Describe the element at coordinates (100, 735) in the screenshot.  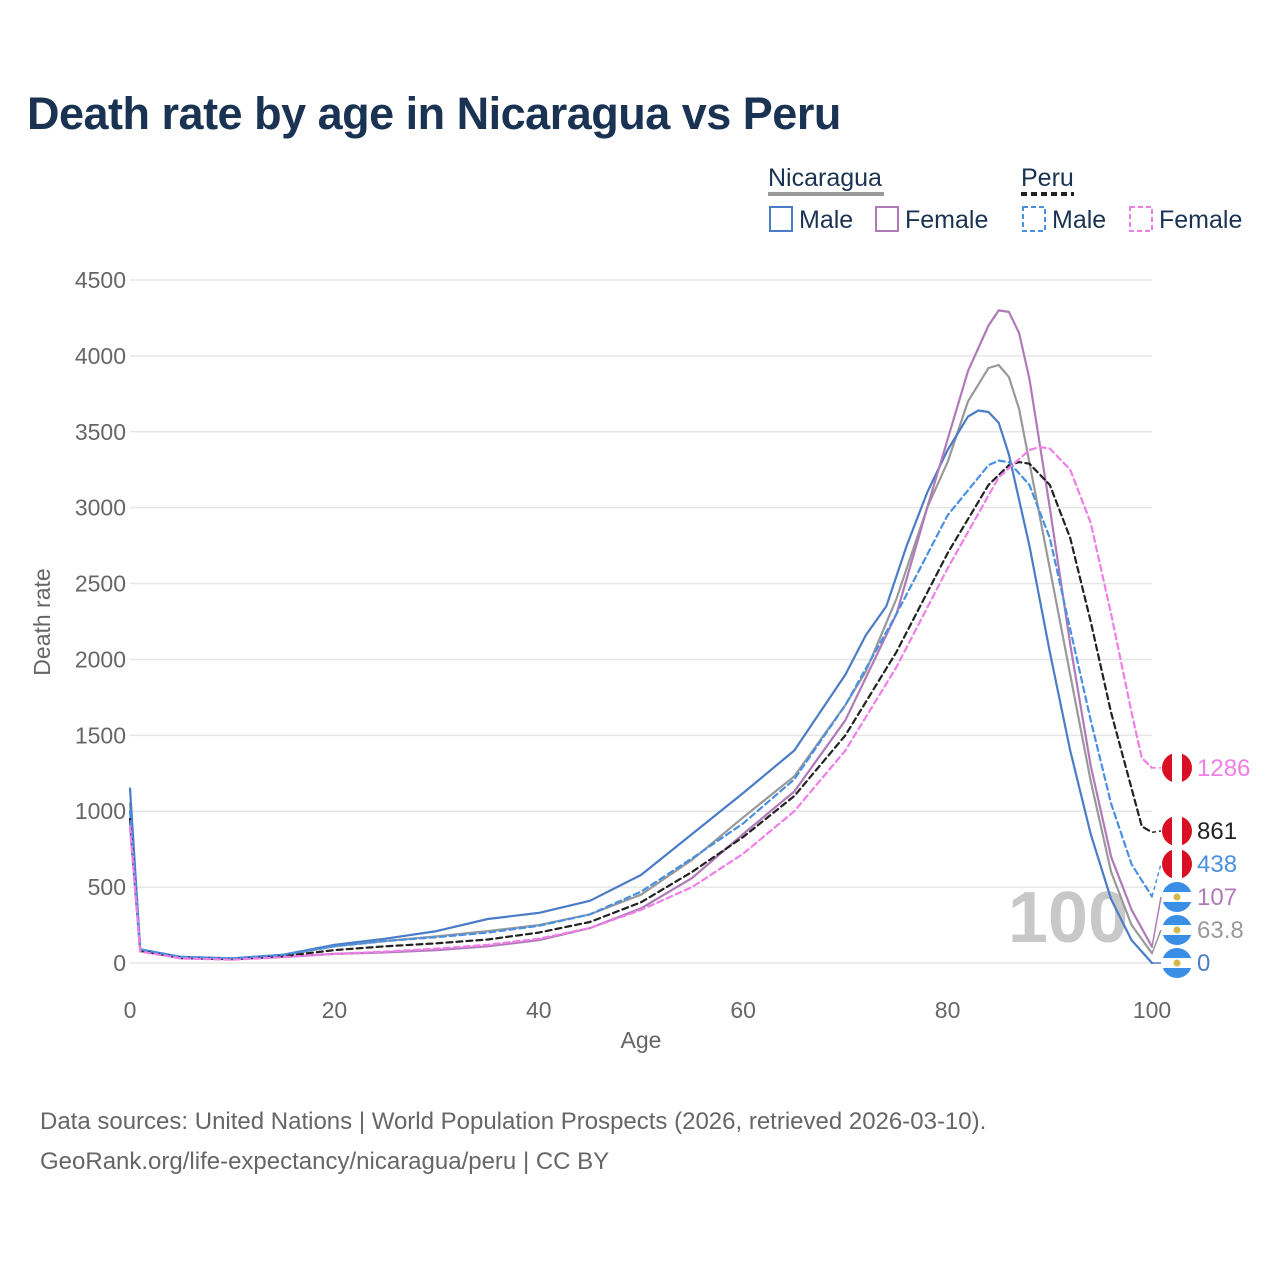
I see `y-tick-label-1500: 1500` at that location.